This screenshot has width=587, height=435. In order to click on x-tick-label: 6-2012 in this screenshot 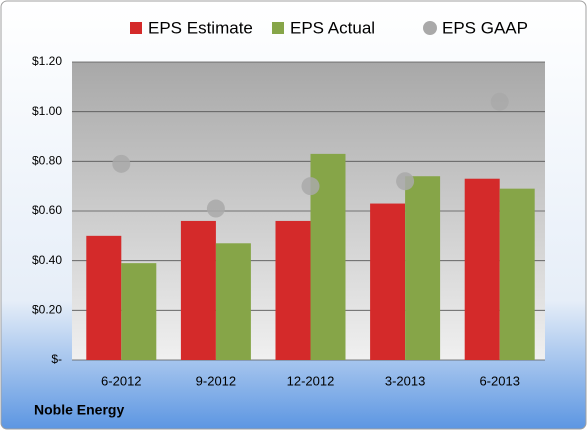, I will do `click(121, 380)`.